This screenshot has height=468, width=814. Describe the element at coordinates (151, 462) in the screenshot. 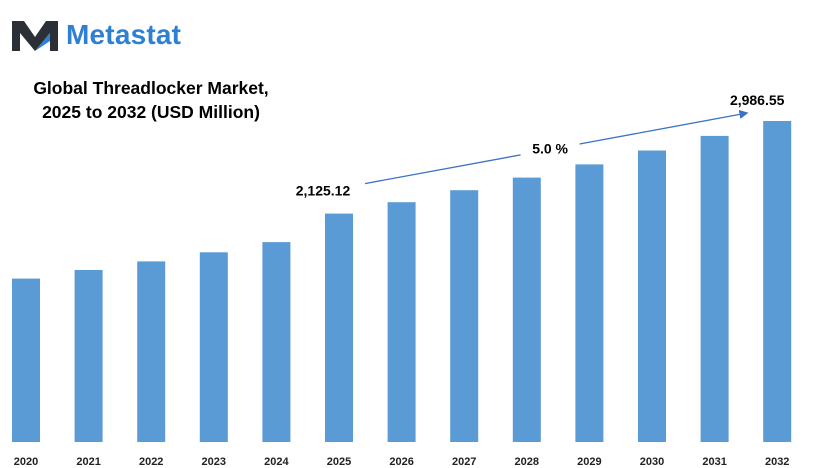

I see `x-tick-label: 2022` at that location.